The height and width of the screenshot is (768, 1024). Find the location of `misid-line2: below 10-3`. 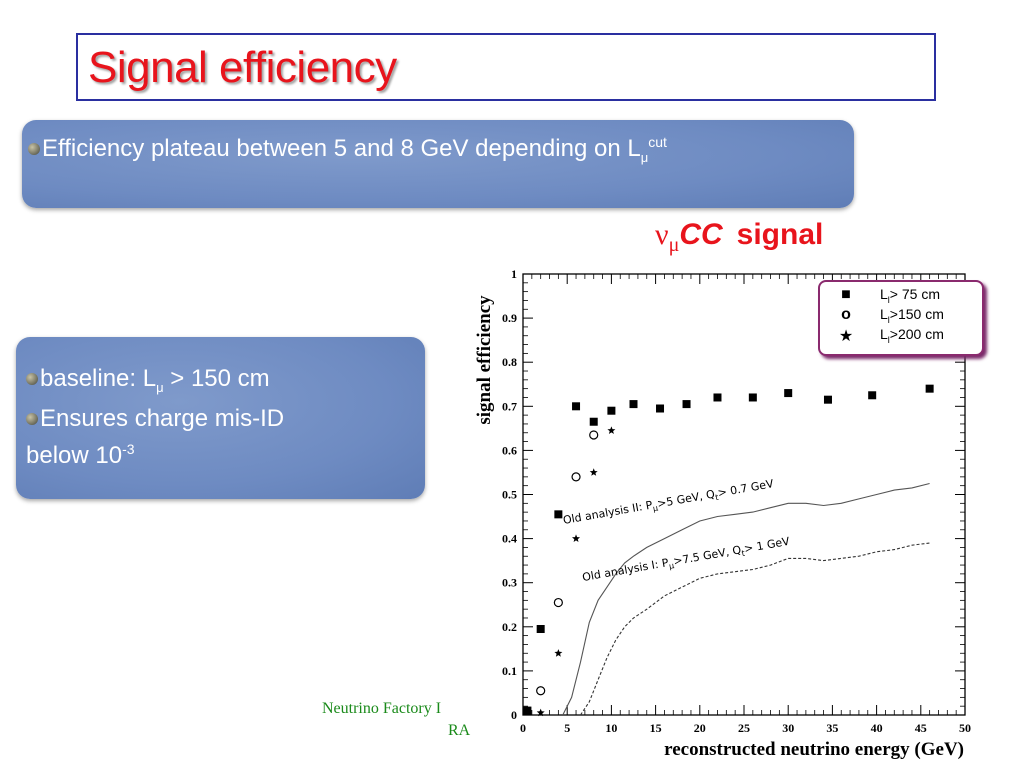

misid-line2: below 10-3 is located at coordinates (80, 455).